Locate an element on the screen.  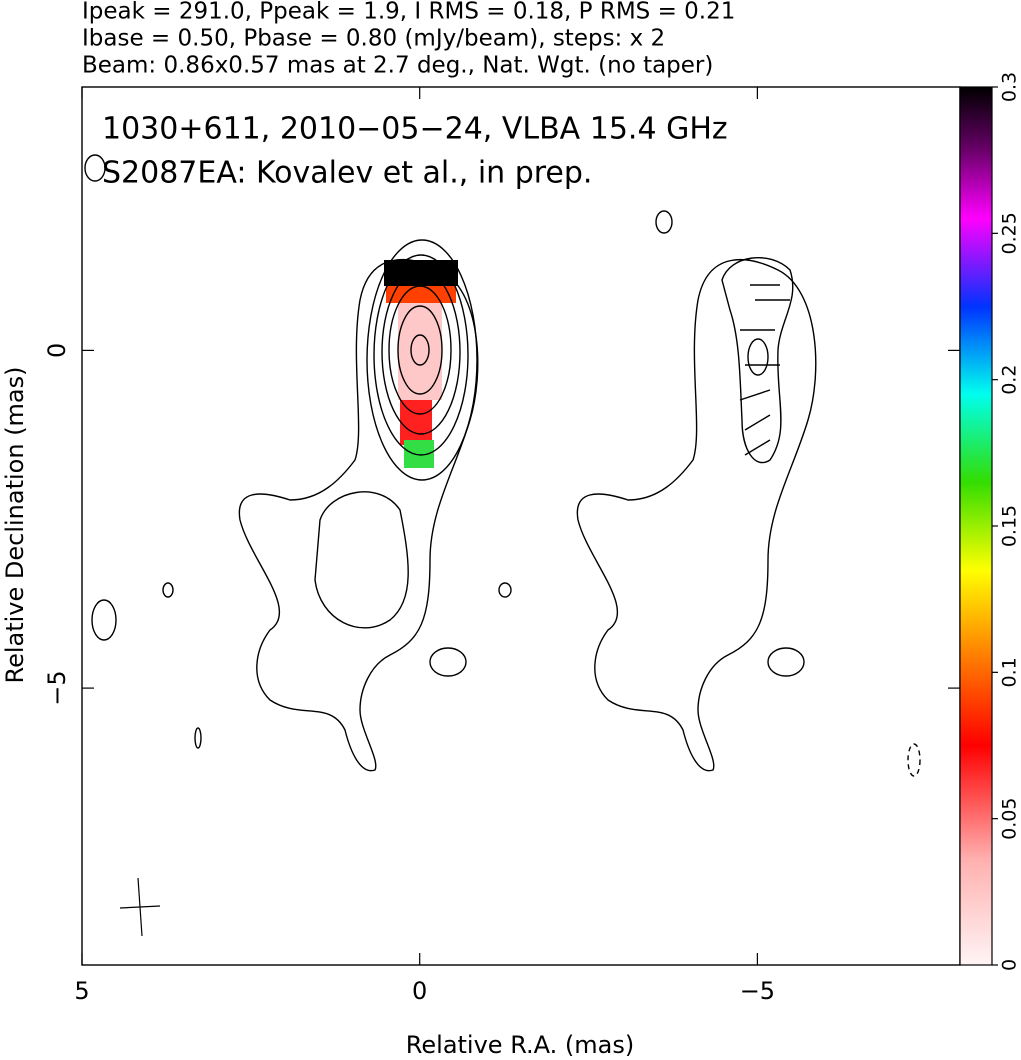
y-axis-label: Relative Declination (mas) is located at coordinates (15, 524).